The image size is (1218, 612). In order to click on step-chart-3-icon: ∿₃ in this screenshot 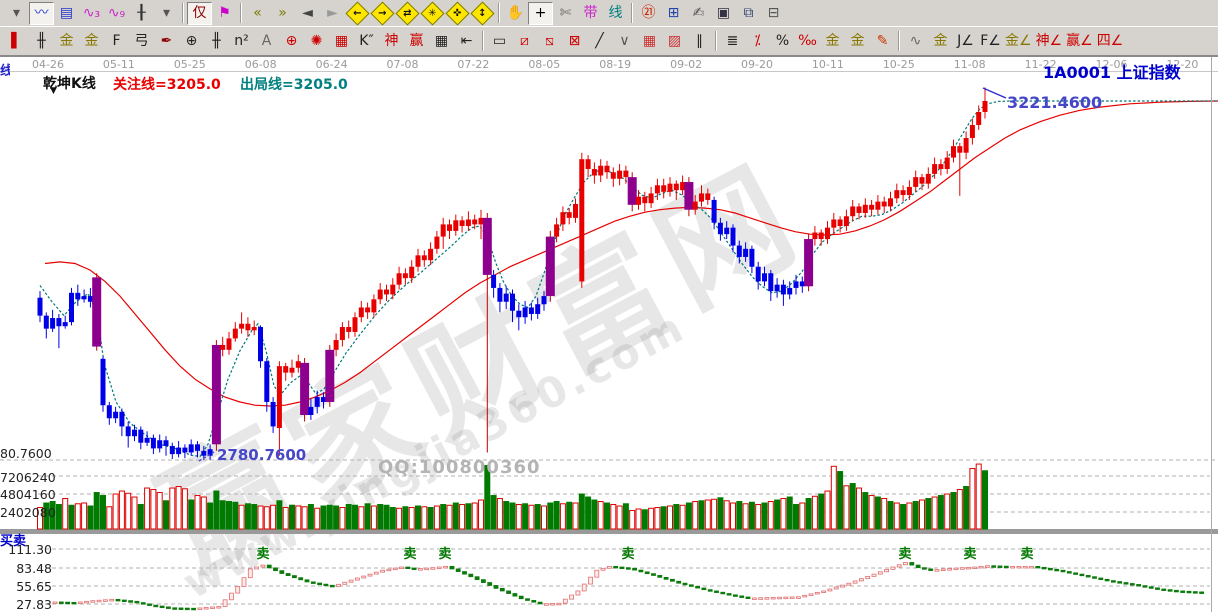, I will do `click(91, 13)`.